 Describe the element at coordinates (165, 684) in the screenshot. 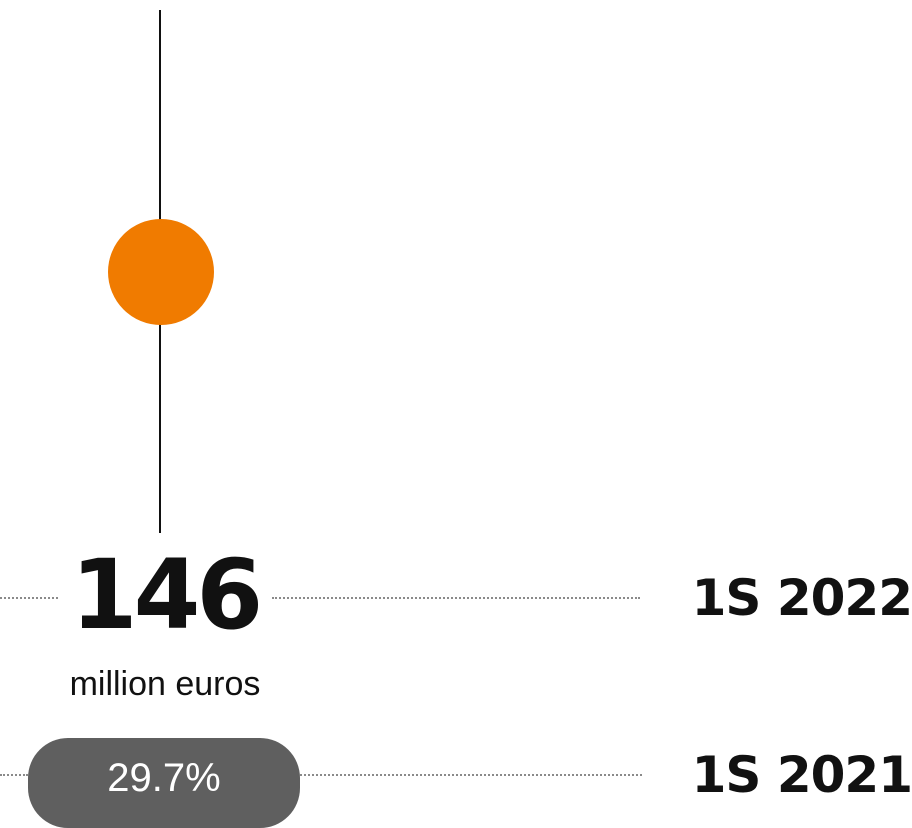

I see `highlight-unit: million euros` at that location.